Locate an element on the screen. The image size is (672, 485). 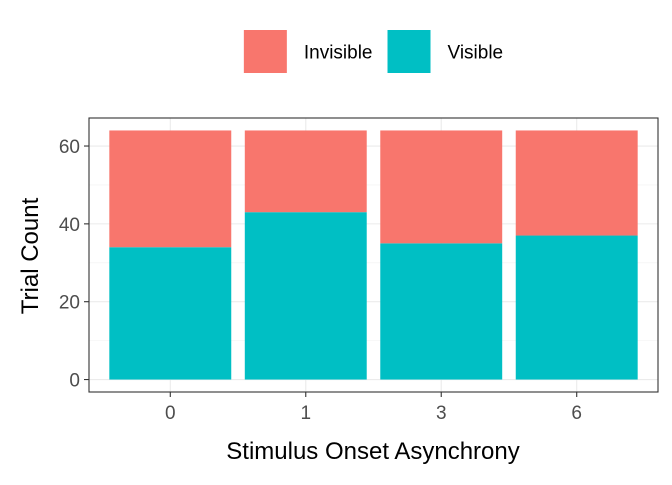
y-axis: 0 20 40 60 is located at coordinates (74, 264).